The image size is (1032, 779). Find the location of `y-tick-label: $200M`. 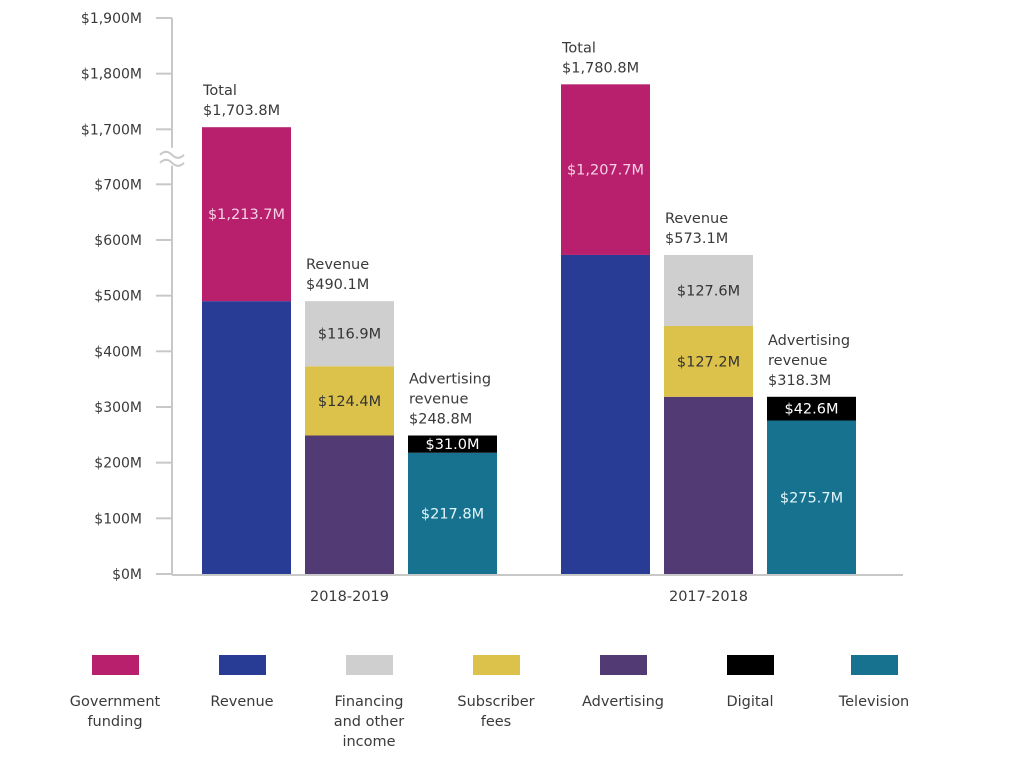

y-tick-label: $200M is located at coordinates (118, 464).